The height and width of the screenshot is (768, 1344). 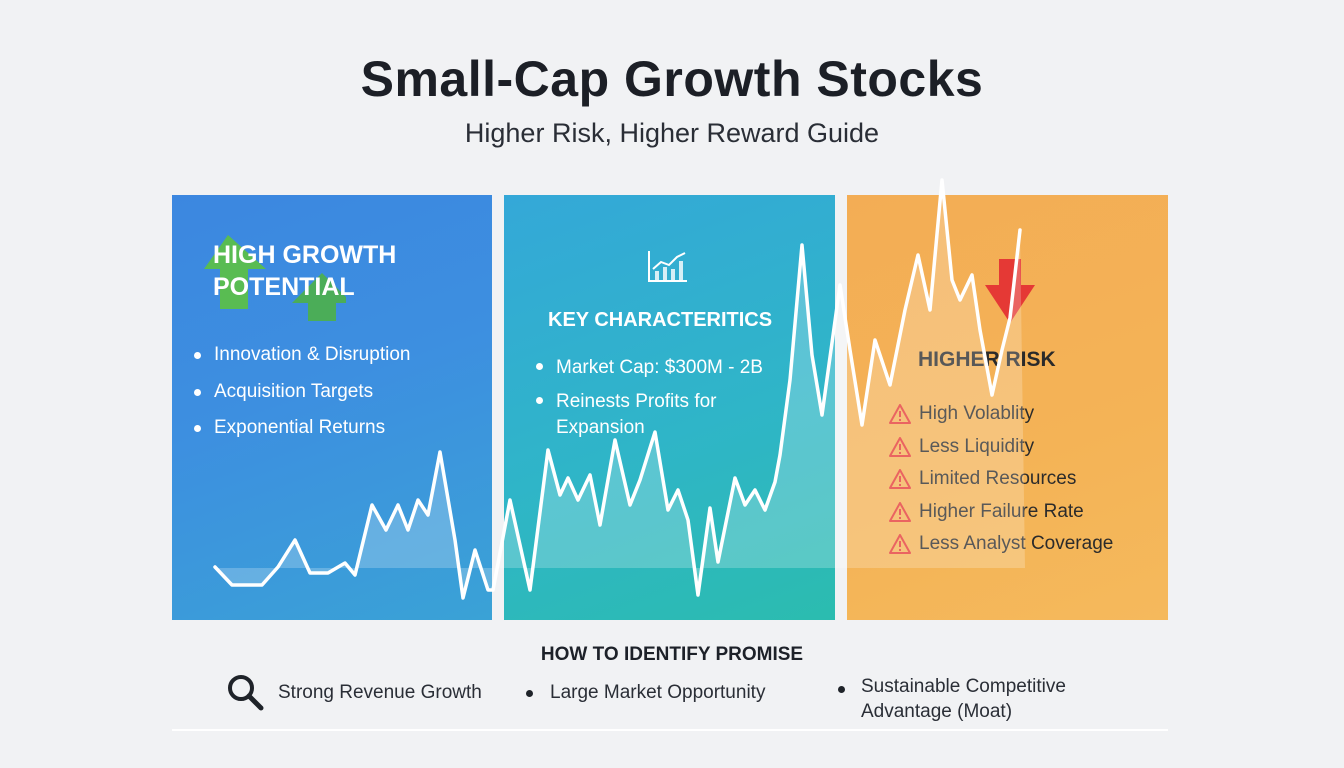 I want to click on list-item: Less Liquidity, so click(x=1001, y=452).